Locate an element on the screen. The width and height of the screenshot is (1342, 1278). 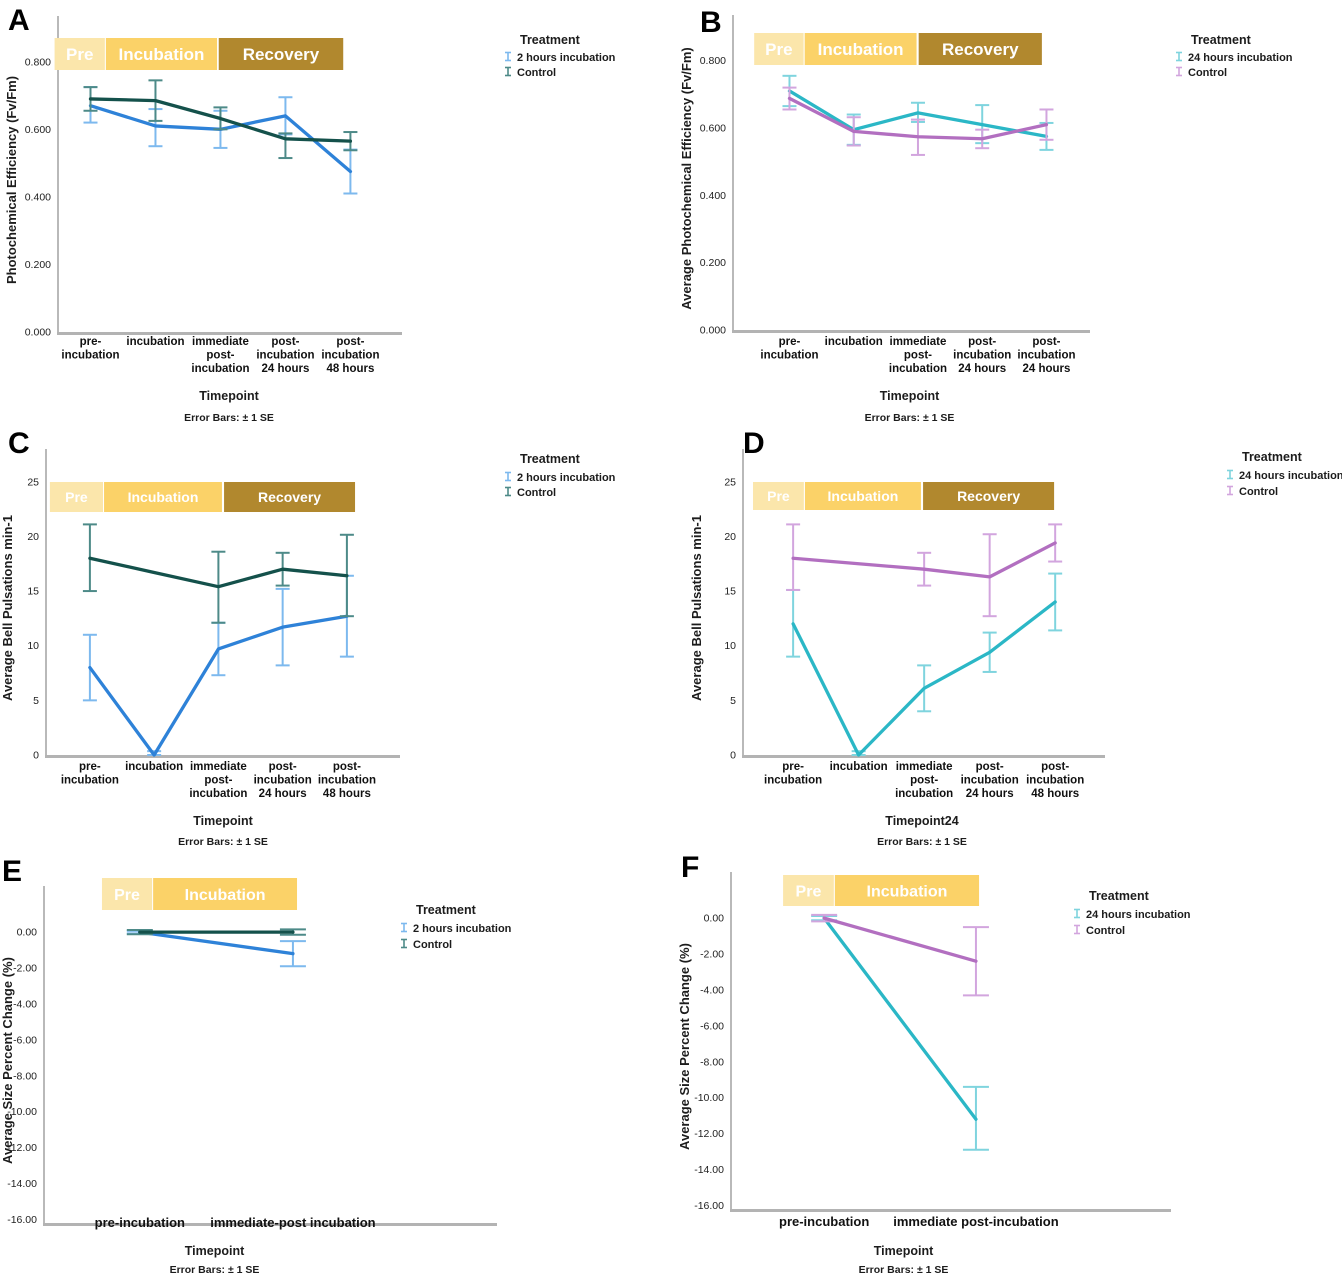
y-tick-label: -4.00 is located at coordinates (712, 990).